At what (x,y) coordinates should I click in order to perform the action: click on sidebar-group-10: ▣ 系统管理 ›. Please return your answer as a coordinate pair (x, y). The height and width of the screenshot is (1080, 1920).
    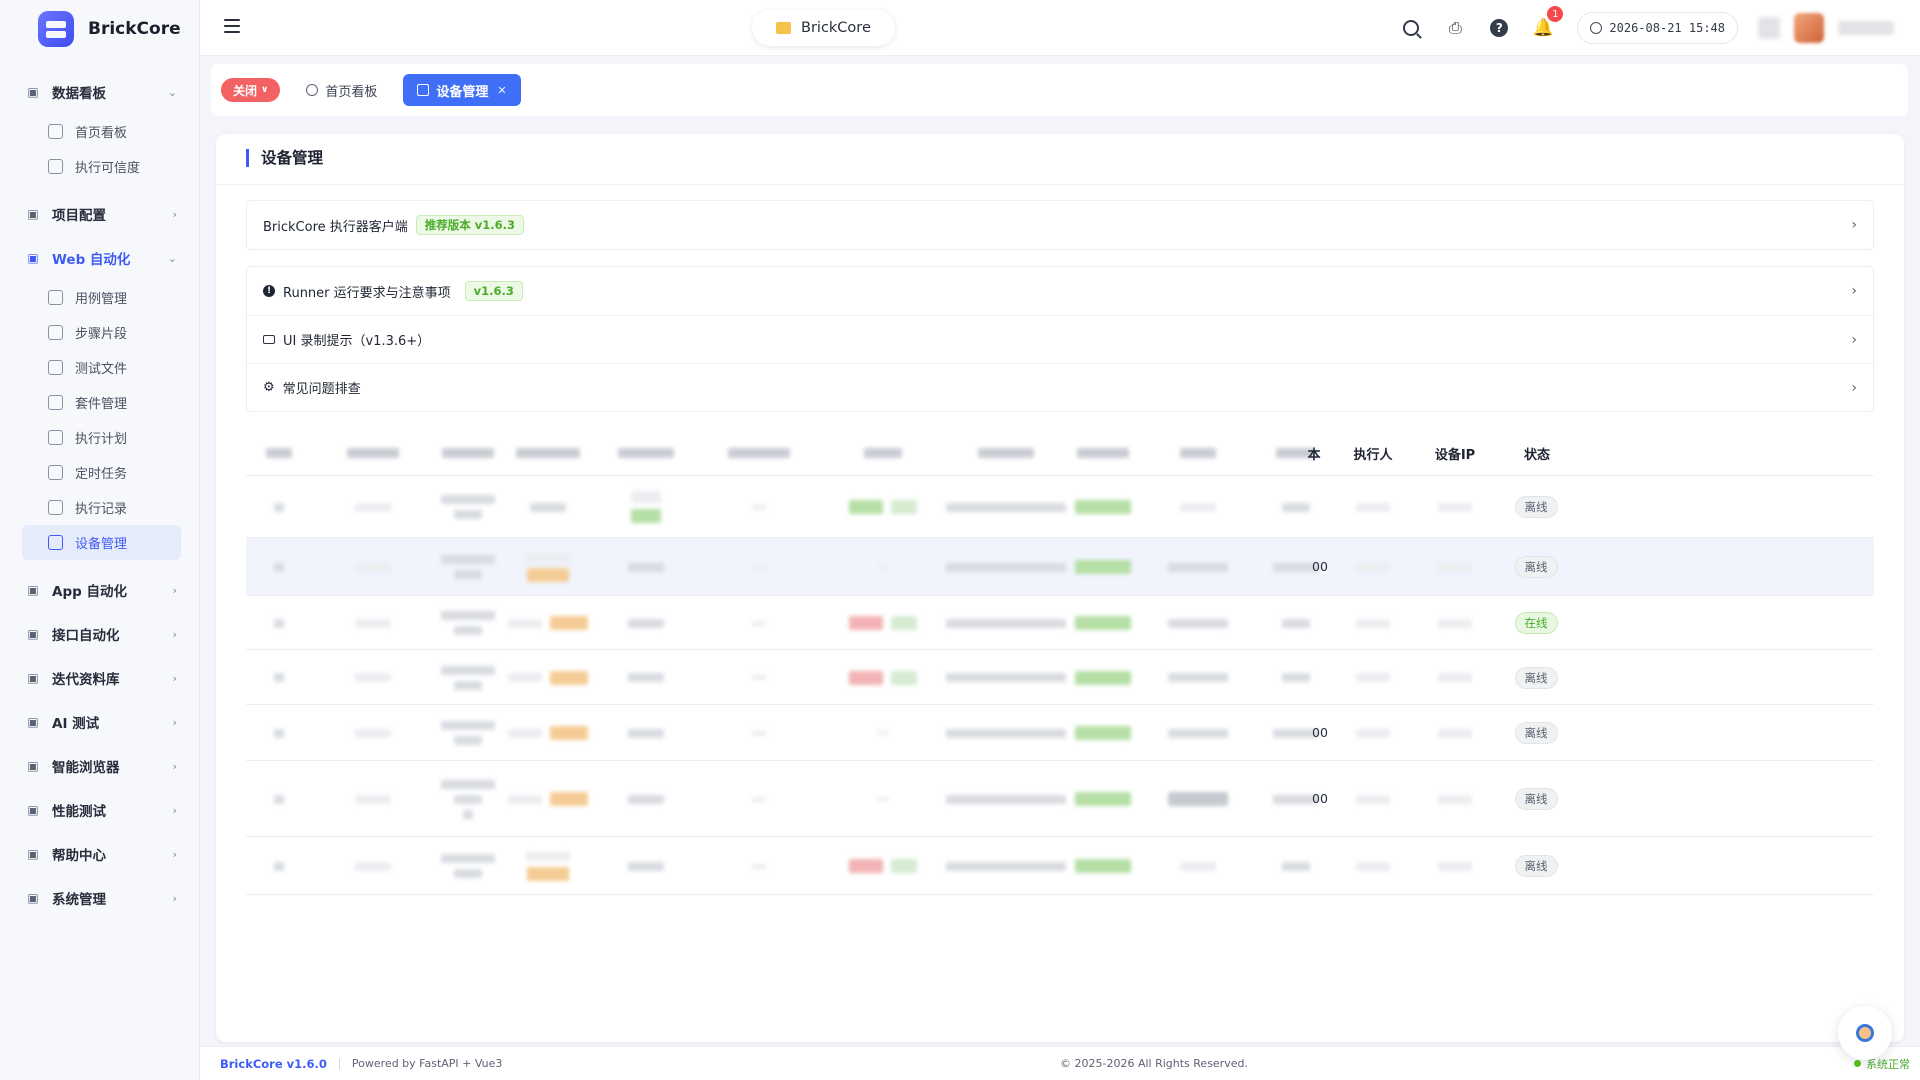
    Looking at the image, I should click on (99, 898).